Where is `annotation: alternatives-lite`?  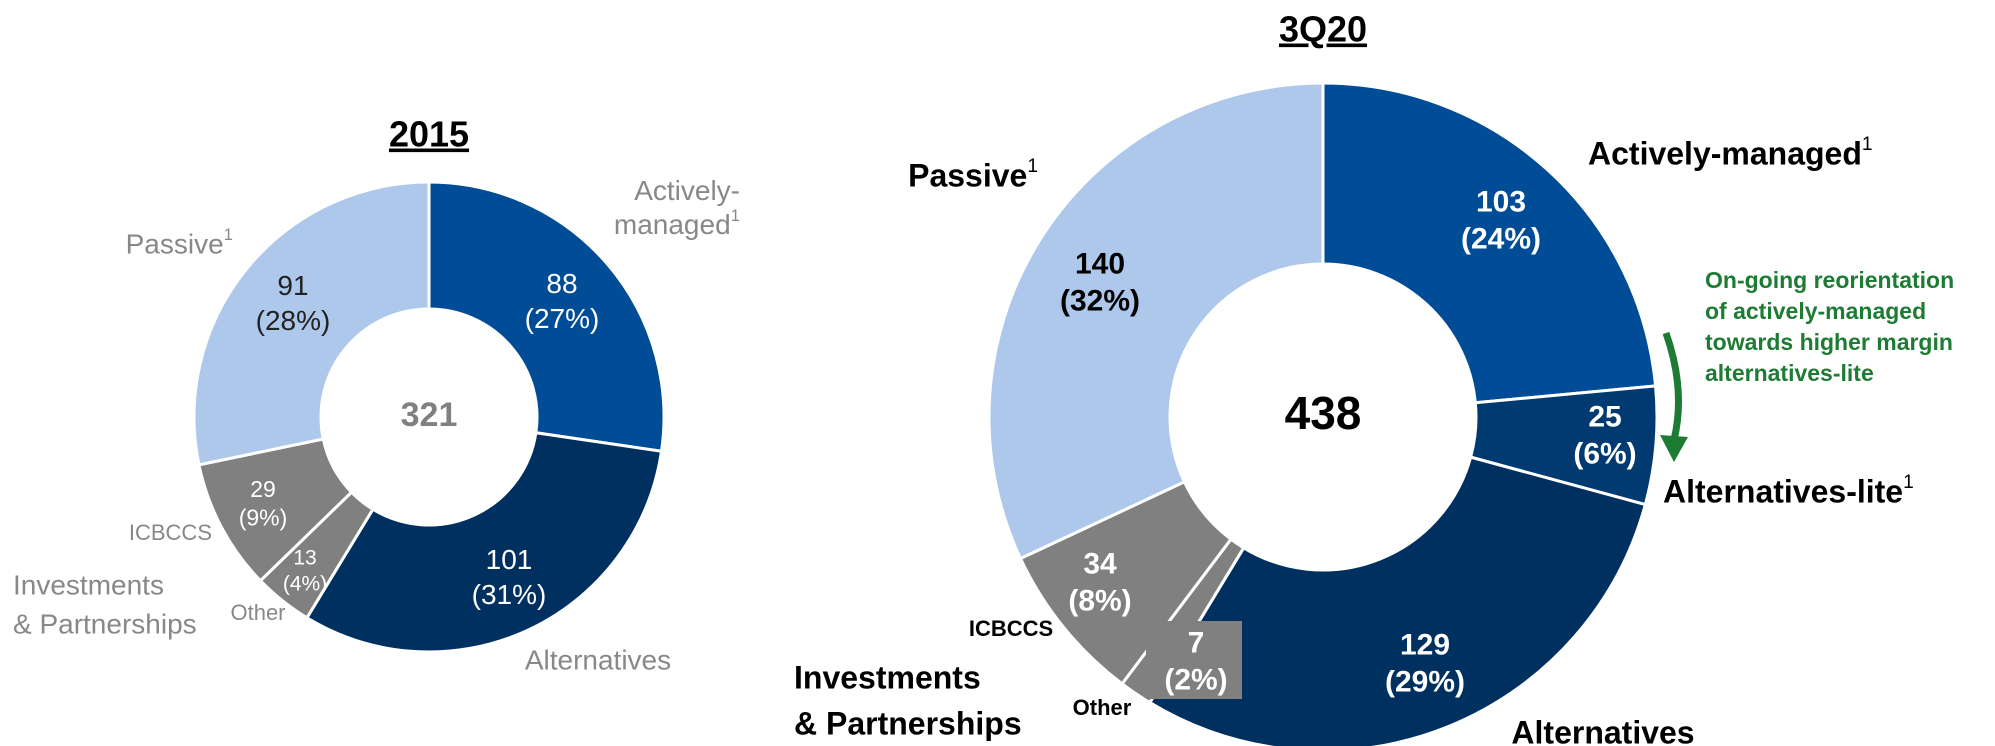 annotation: alternatives-lite is located at coordinates (1789, 373).